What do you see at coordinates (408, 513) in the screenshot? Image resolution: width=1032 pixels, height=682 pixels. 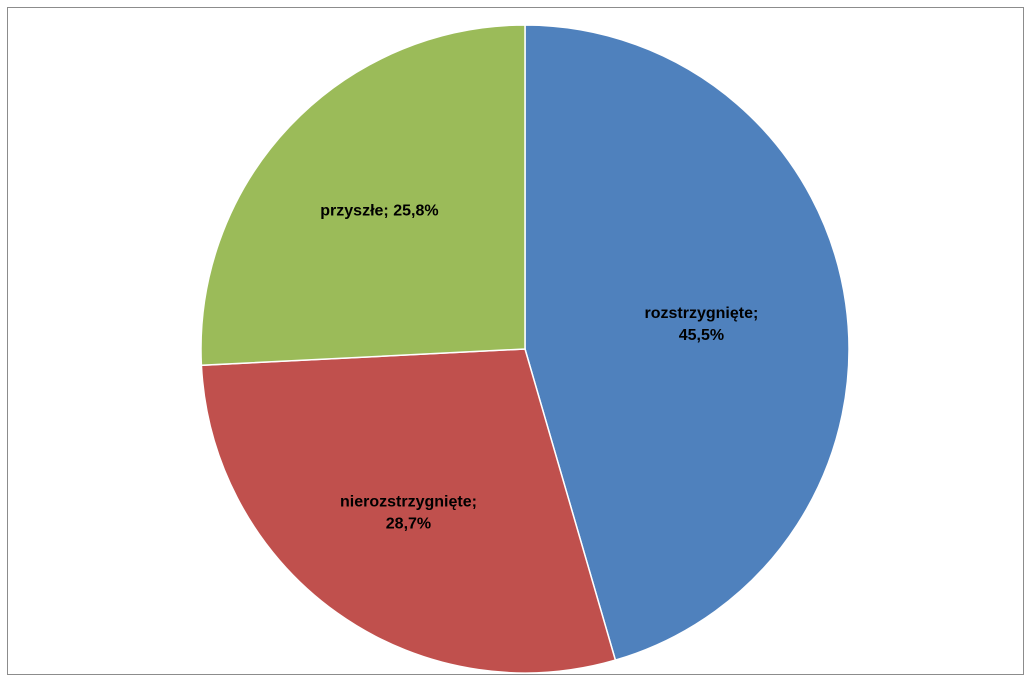 I see `slice-label-nierozstrzygnięte: nierozstrzygnięte; 28,7%` at bounding box center [408, 513].